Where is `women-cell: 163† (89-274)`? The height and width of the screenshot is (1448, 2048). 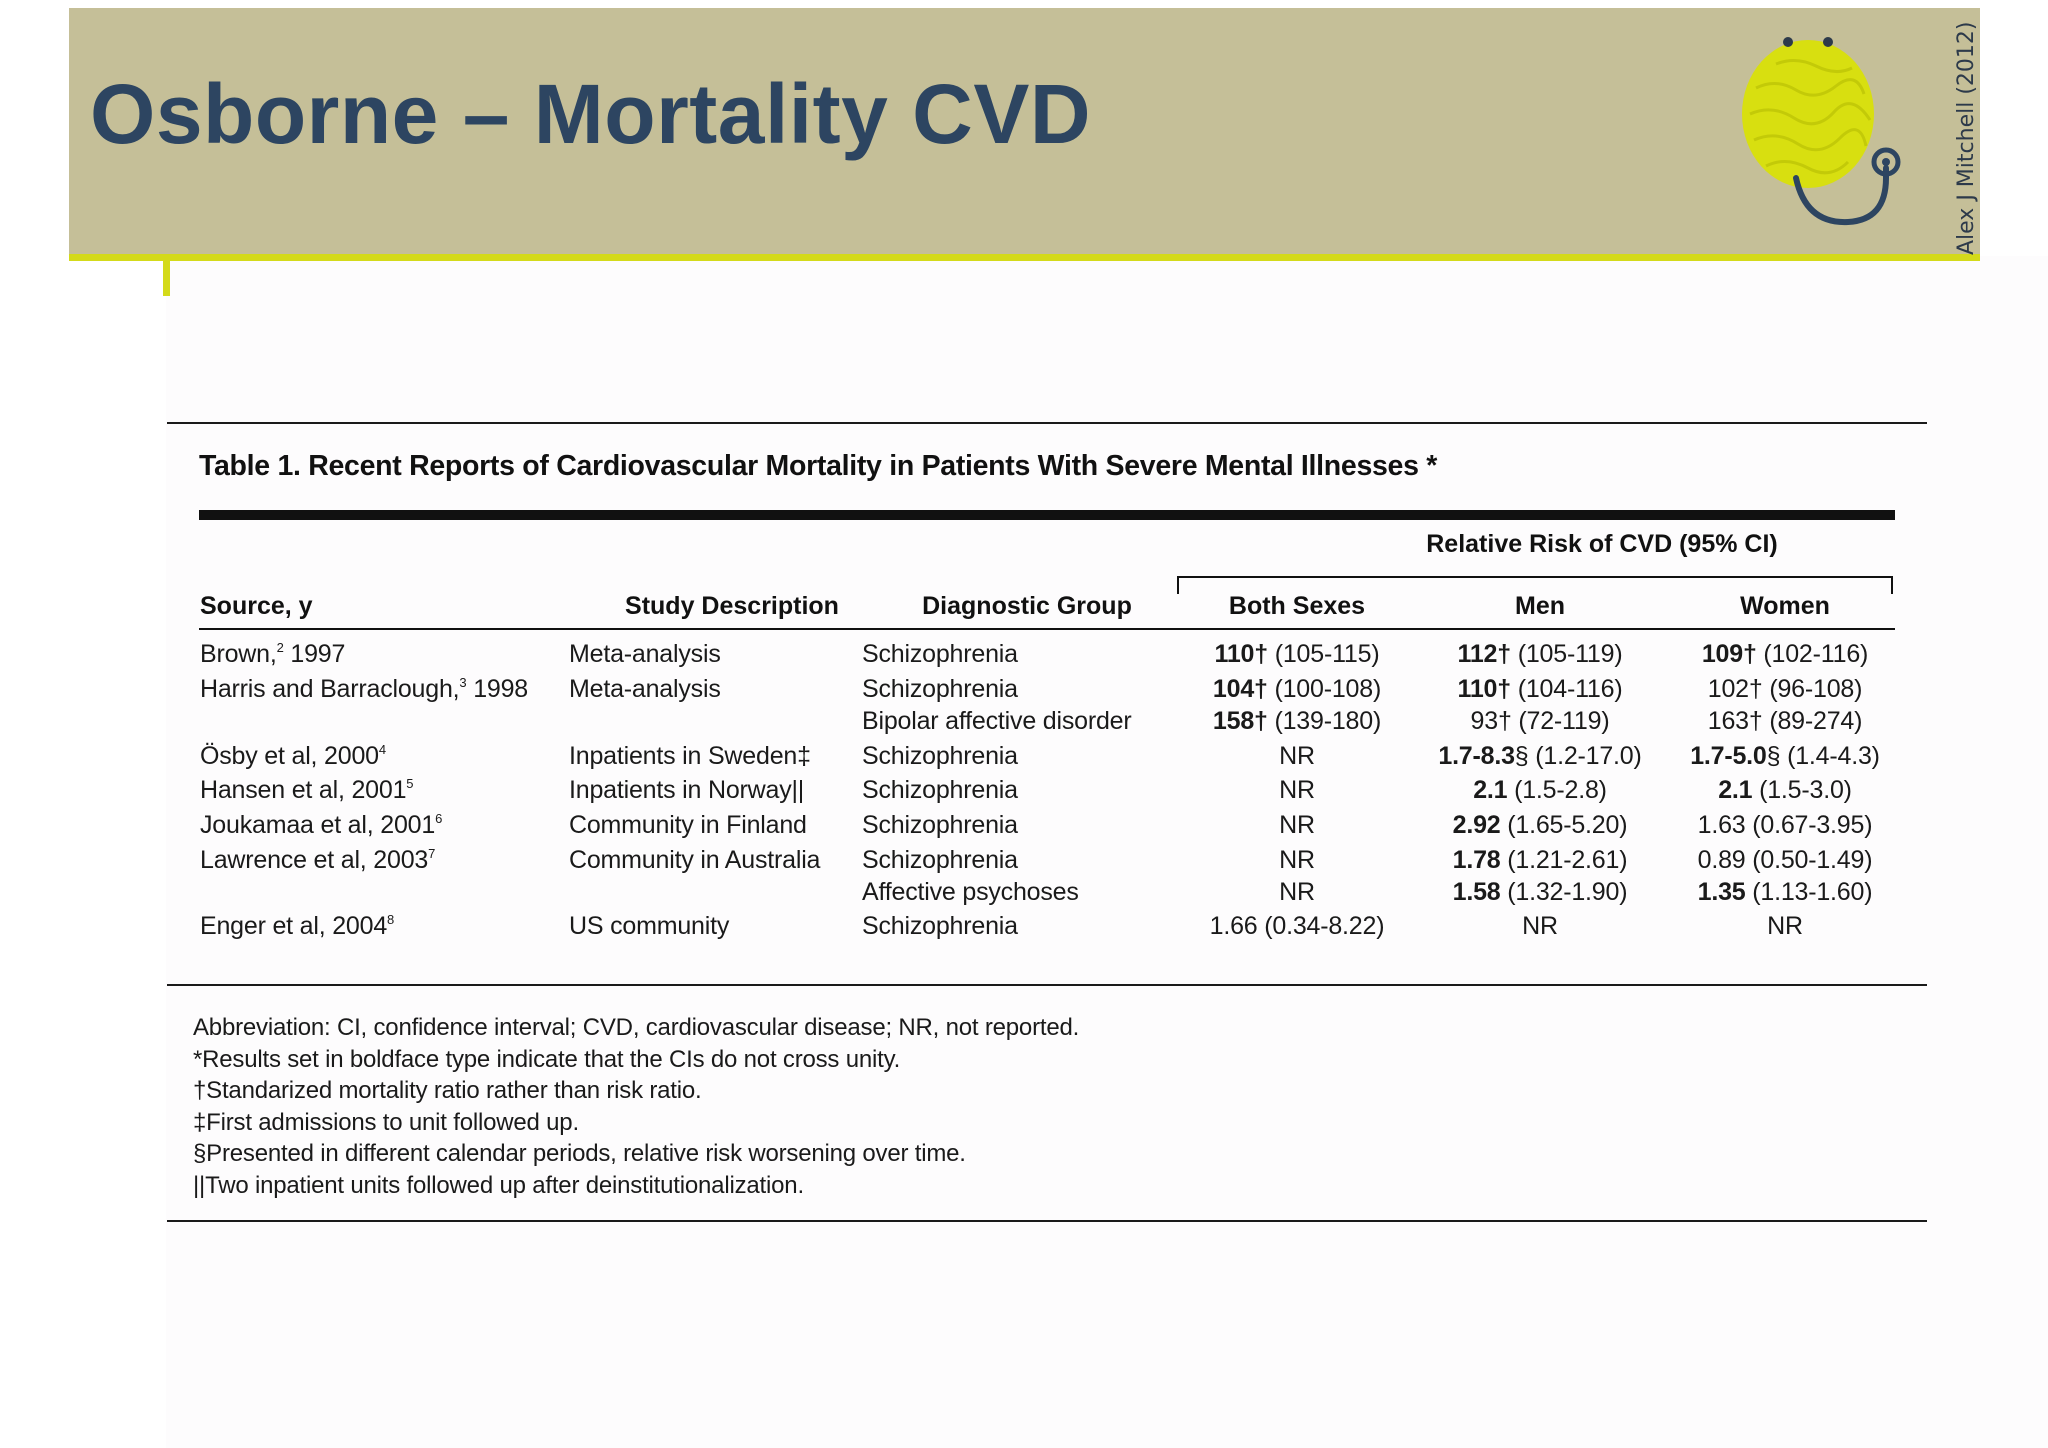 women-cell: 163† (89-274) is located at coordinates (1785, 721).